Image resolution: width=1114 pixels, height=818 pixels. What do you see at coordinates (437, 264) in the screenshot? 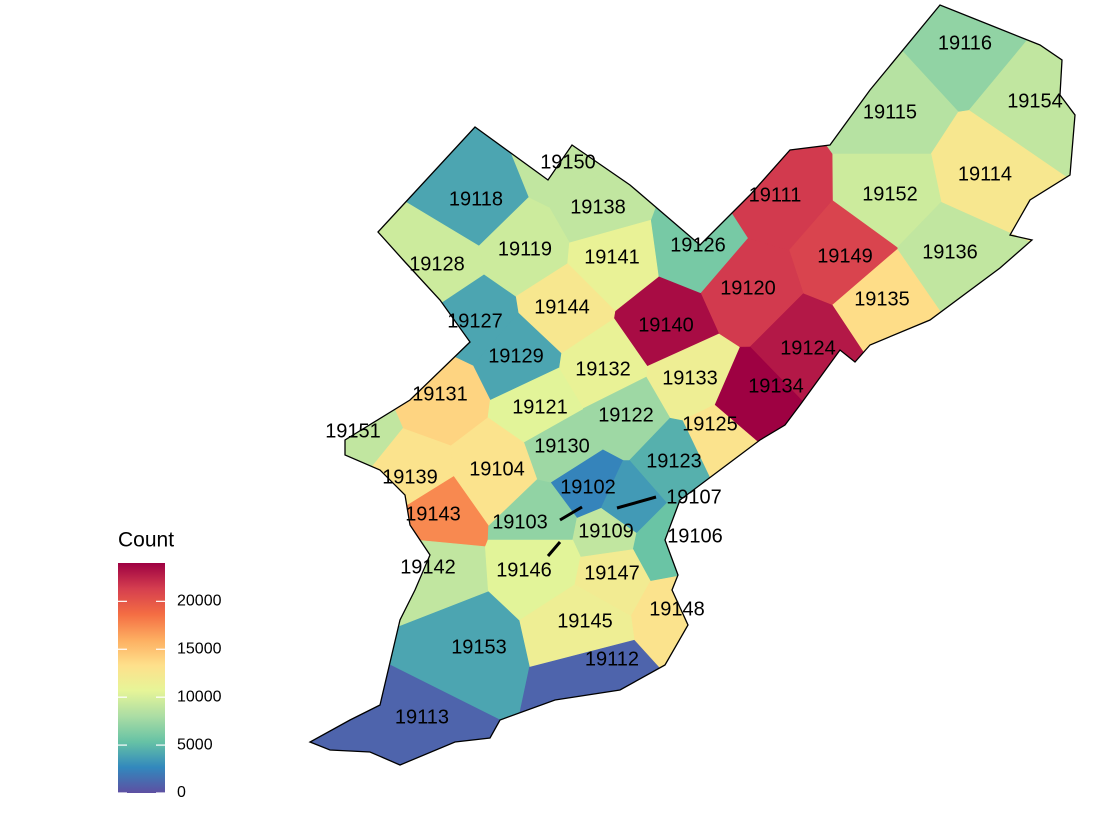
I see `zip-label: 19128` at bounding box center [437, 264].